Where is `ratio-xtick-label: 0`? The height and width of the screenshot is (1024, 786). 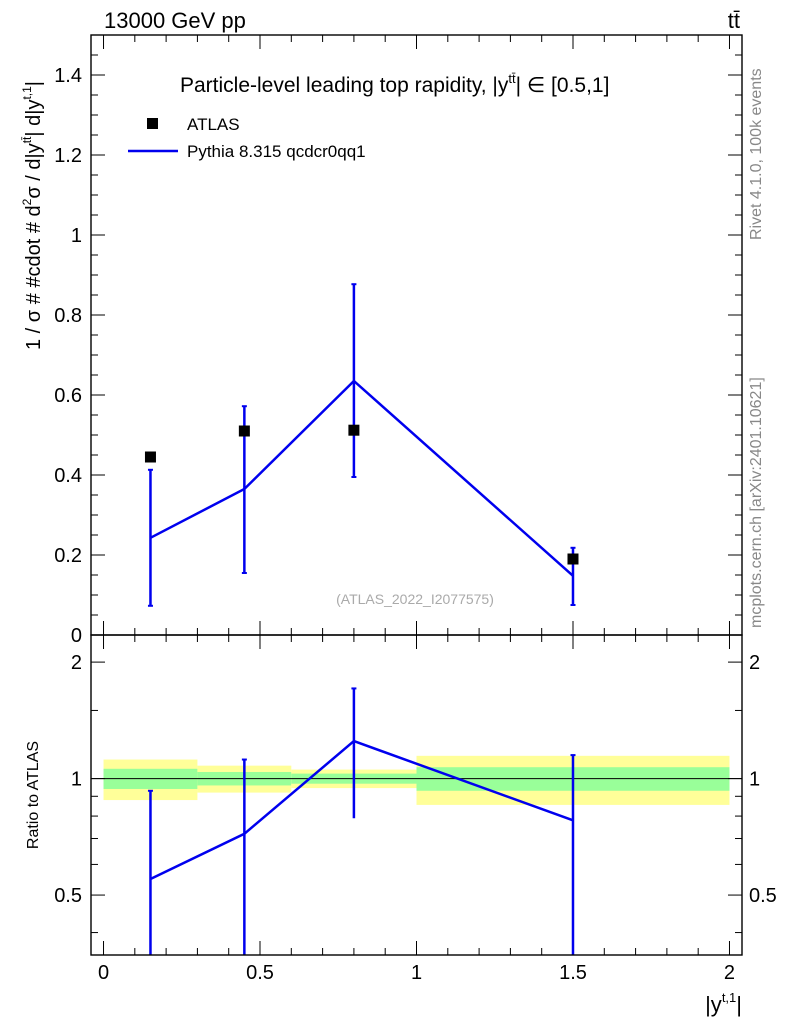 ratio-xtick-label: 0 is located at coordinates (103, 973).